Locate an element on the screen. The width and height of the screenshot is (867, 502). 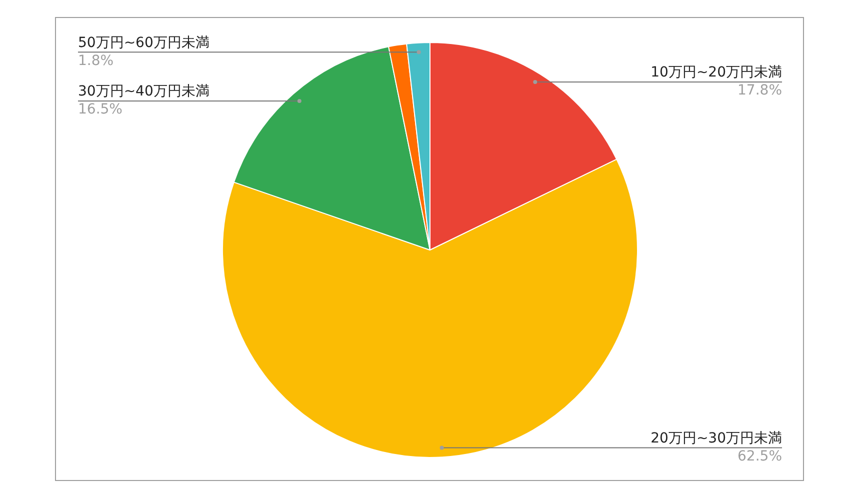
data-label: 17.8% is located at coordinates (760, 90).